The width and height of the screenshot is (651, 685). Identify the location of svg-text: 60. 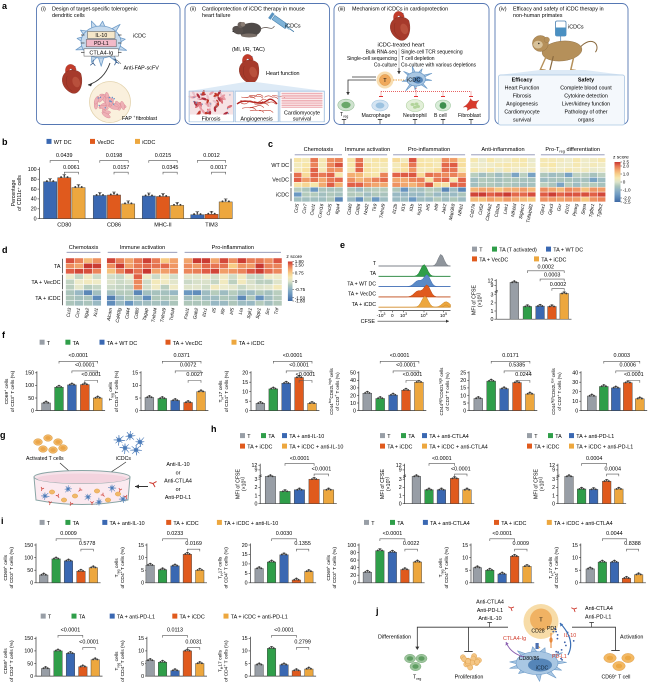
(353, 561).